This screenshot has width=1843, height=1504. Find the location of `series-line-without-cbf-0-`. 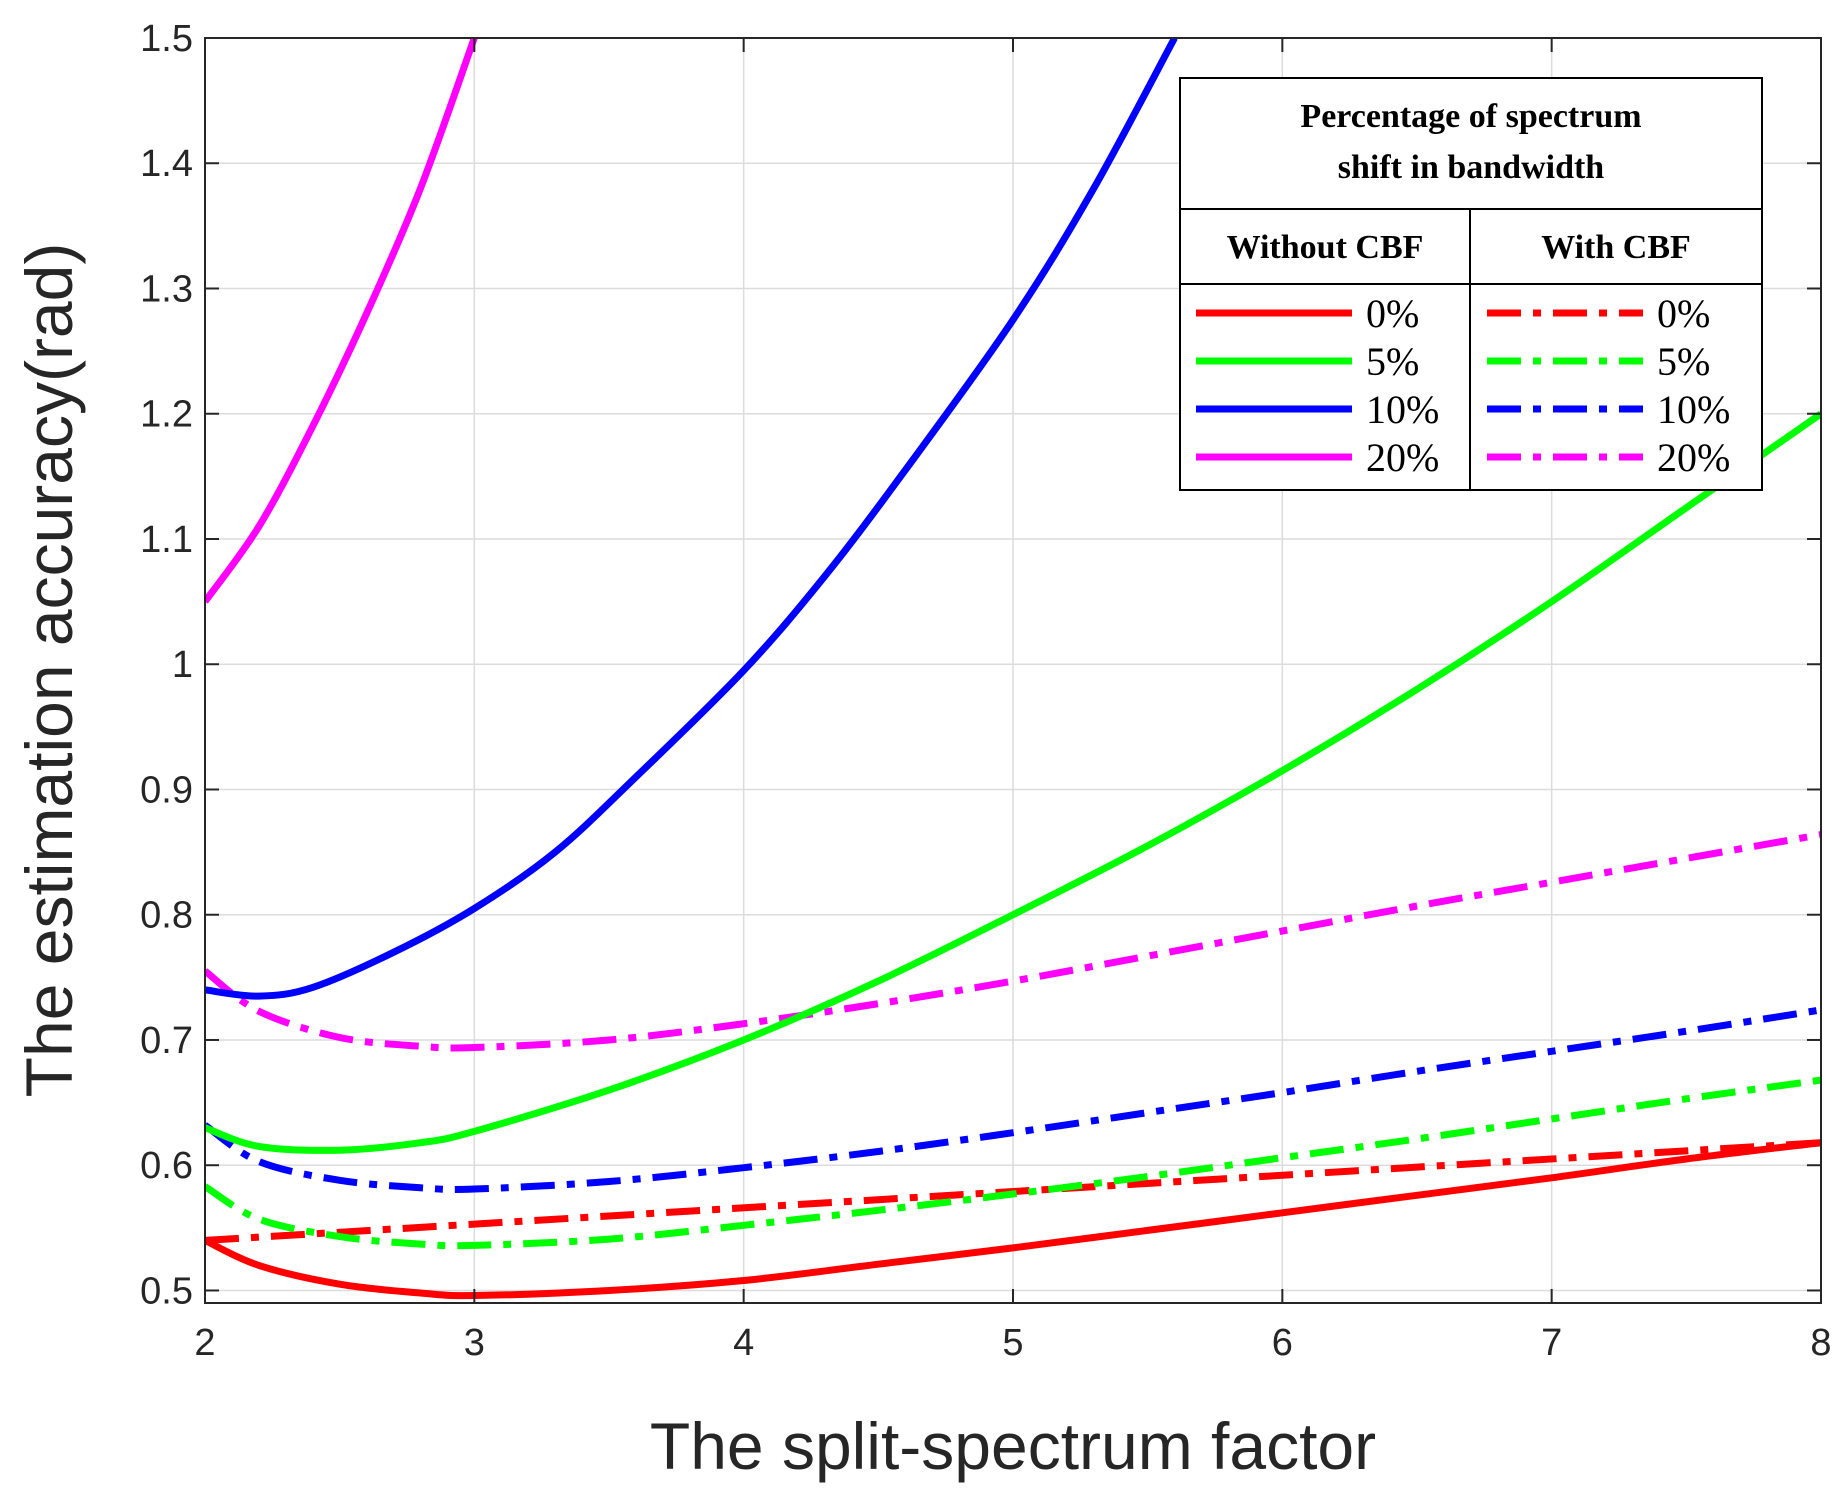

series-line-without-cbf-0- is located at coordinates (1013, 1219).